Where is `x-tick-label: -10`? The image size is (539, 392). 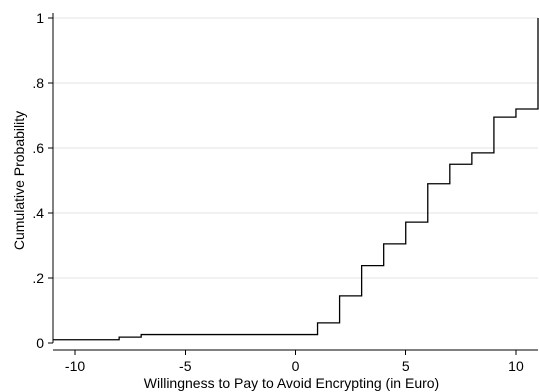
x-tick-label: -10 is located at coordinates (75, 366).